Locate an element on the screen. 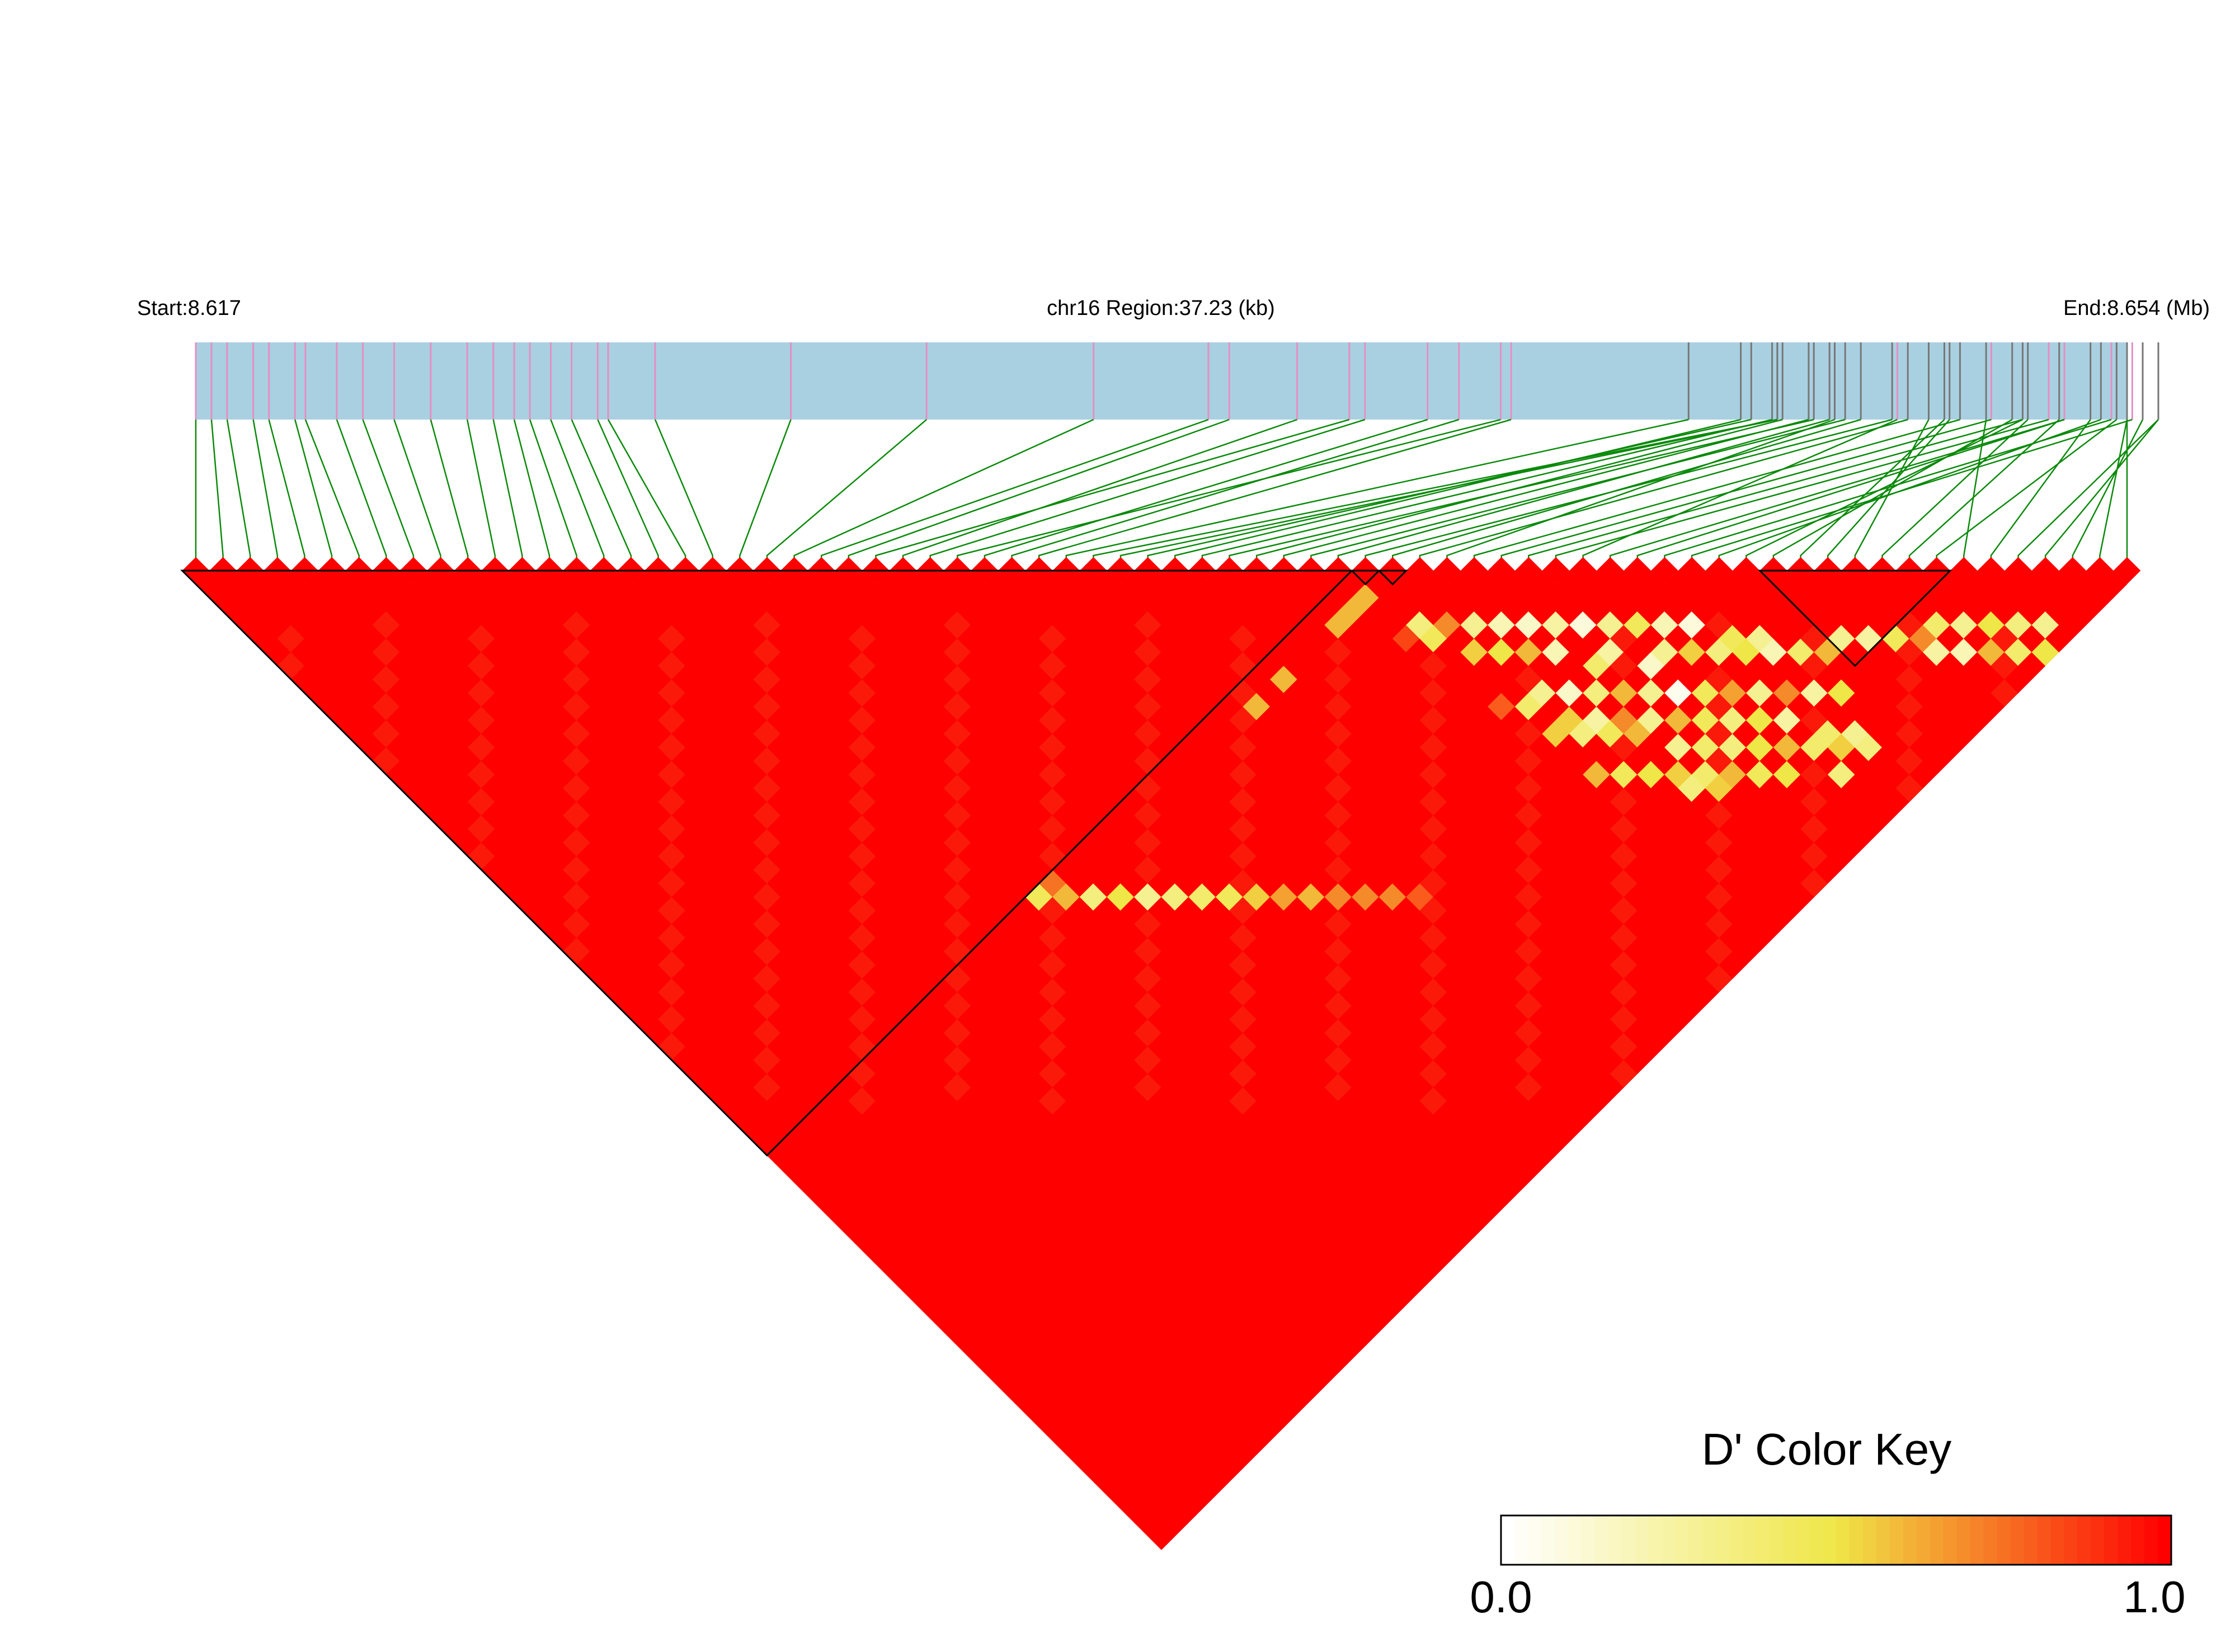  color-key-border is located at coordinates (1836, 1540).